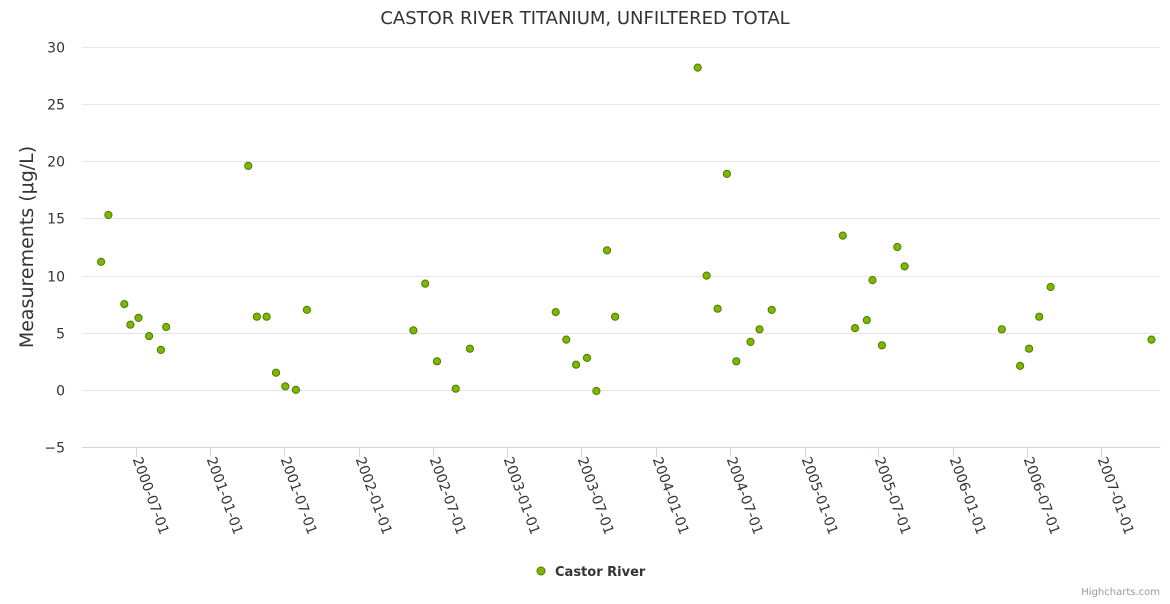 This screenshot has height=604, width=1170. What do you see at coordinates (1115, 496) in the screenshot?
I see `x-tick-label: 2007-01-01` at bounding box center [1115, 496].